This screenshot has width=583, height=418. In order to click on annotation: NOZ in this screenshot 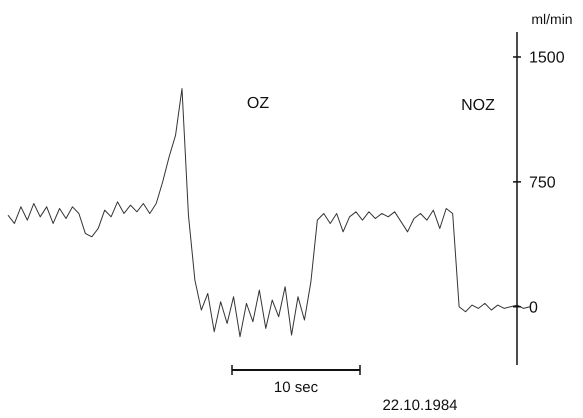, I will do `click(478, 105)`.